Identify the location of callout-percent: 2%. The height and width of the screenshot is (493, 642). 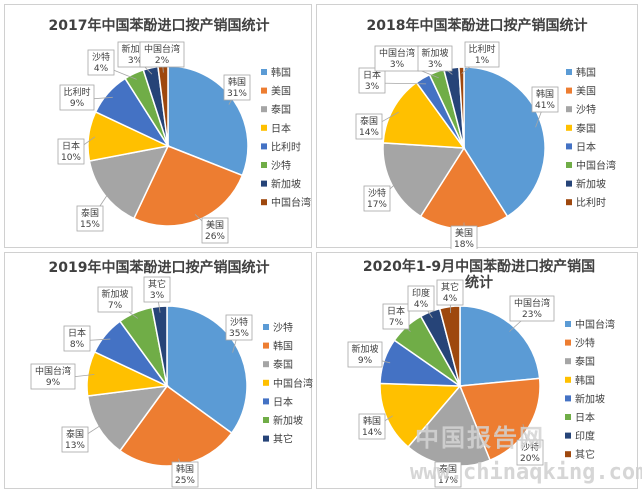
(162, 61).